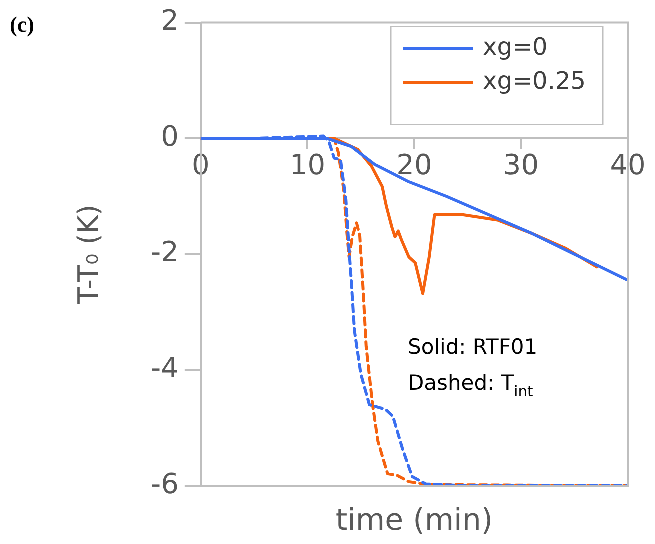 Image resolution: width=655 pixels, height=544 pixels. I want to click on x-tick-label: 20, so click(414, 165).